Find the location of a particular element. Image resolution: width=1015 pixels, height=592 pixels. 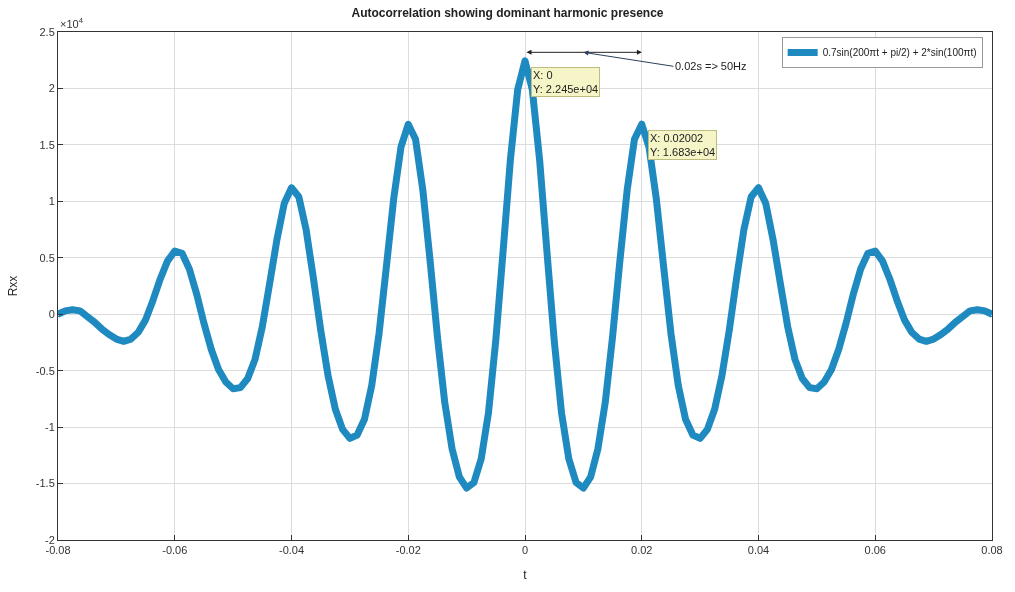

annotation: X: 0.02002 Y: 1.683e+04 is located at coordinates (683, 145).